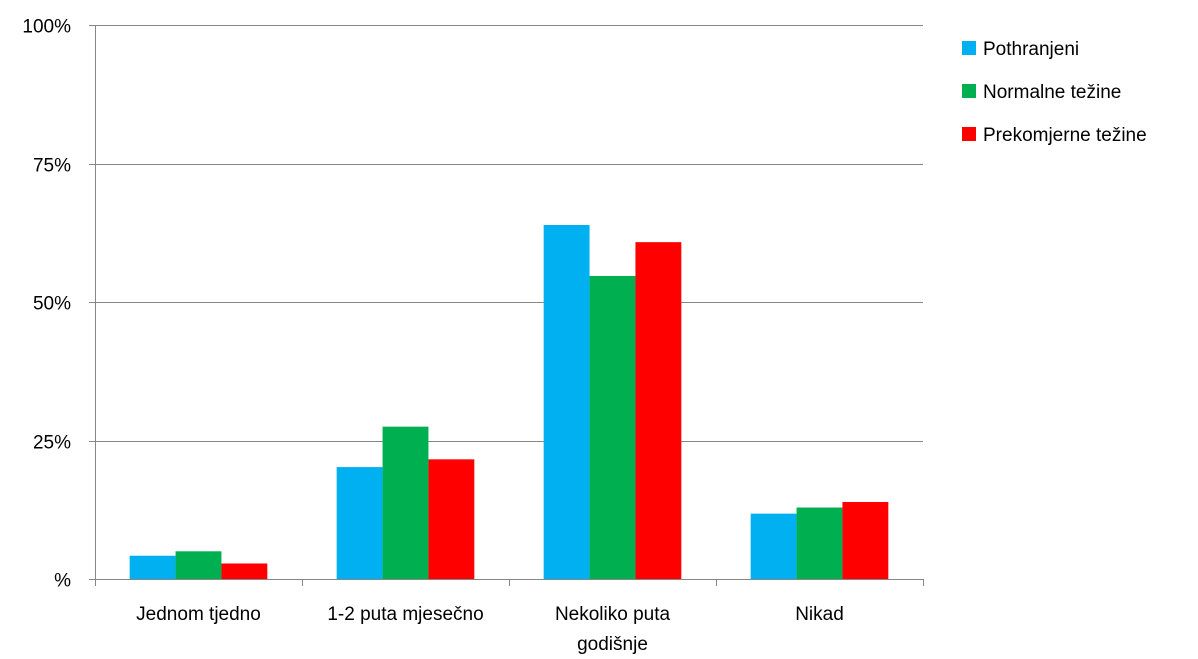 The image size is (1198, 659). What do you see at coordinates (612, 644) in the screenshot?
I see `x-category-label: godišnje` at bounding box center [612, 644].